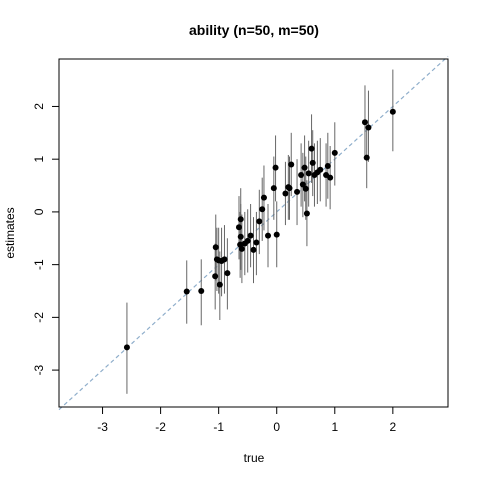  What do you see at coordinates (46, 239) in the screenshot?
I see `y-axis: -3 -2 -1 0 1 2` at bounding box center [46, 239].